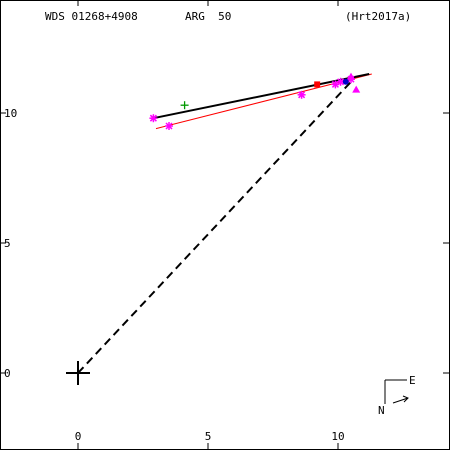 The width and height of the screenshot is (450, 450). Describe the element at coordinates (255, 101) in the screenshot. I see `measurement-markers` at that location.